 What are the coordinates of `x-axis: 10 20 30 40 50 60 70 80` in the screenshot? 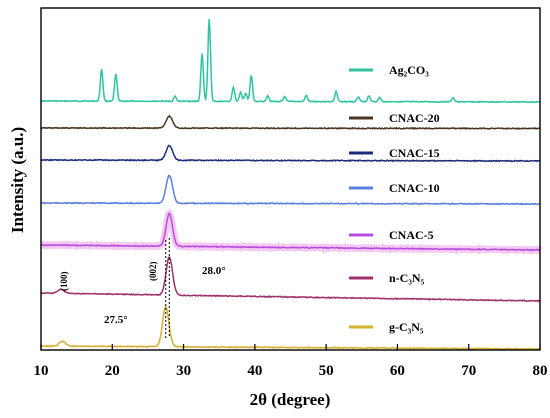 It's located at (291, 361).